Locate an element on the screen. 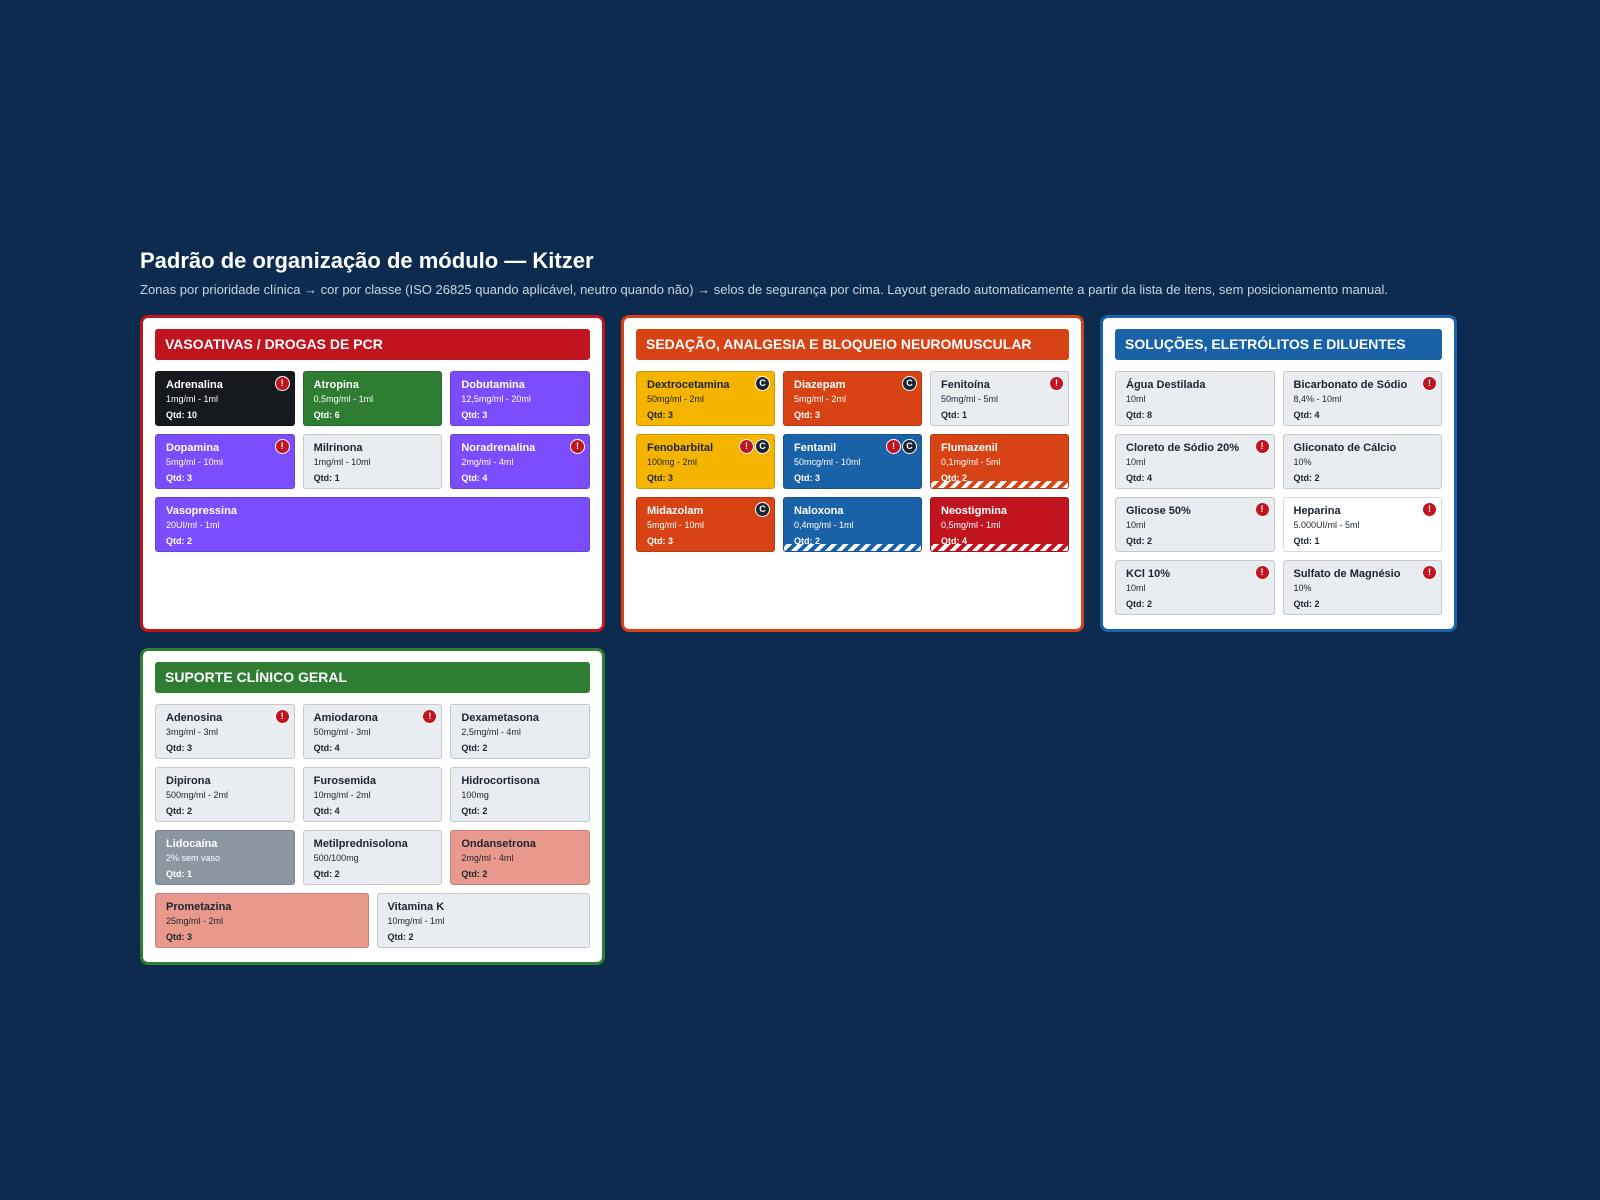 The height and width of the screenshot is (1200, 1600). item-dose: 50mg/ml - 2ml is located at coordinates (676, 399).